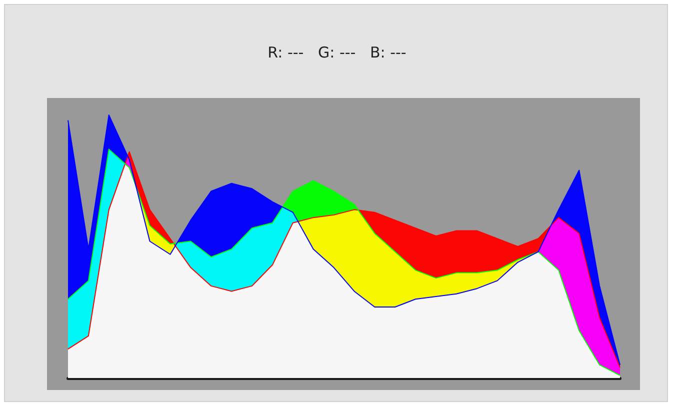  I want to click on chart-title: R: --- G: --- B: ---, so click(337, 53).